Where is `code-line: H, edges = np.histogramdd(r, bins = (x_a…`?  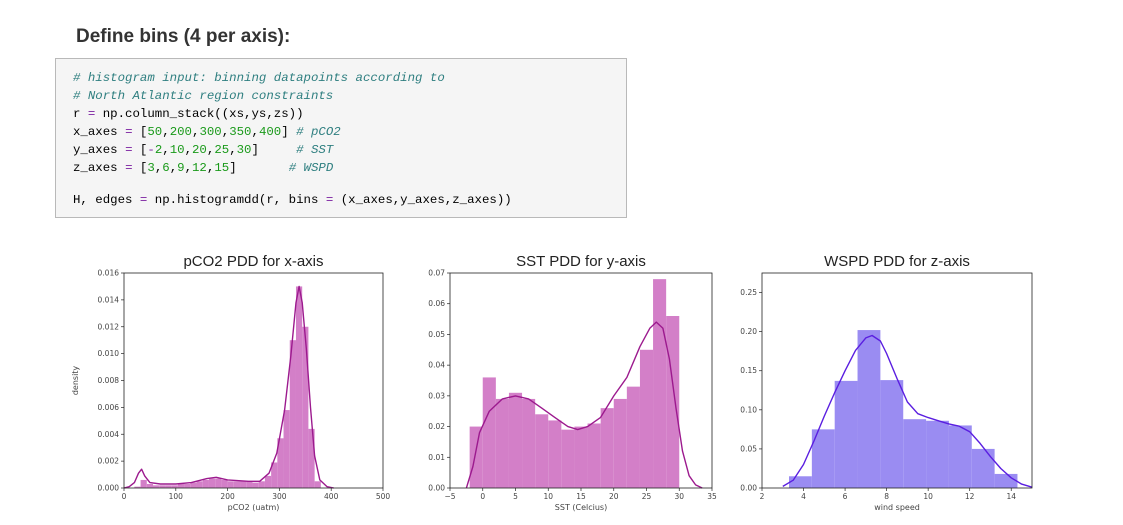
code-line: H, edges = np.histogramdd(r, bins = (x_a… is located at coordinates (349, 200).